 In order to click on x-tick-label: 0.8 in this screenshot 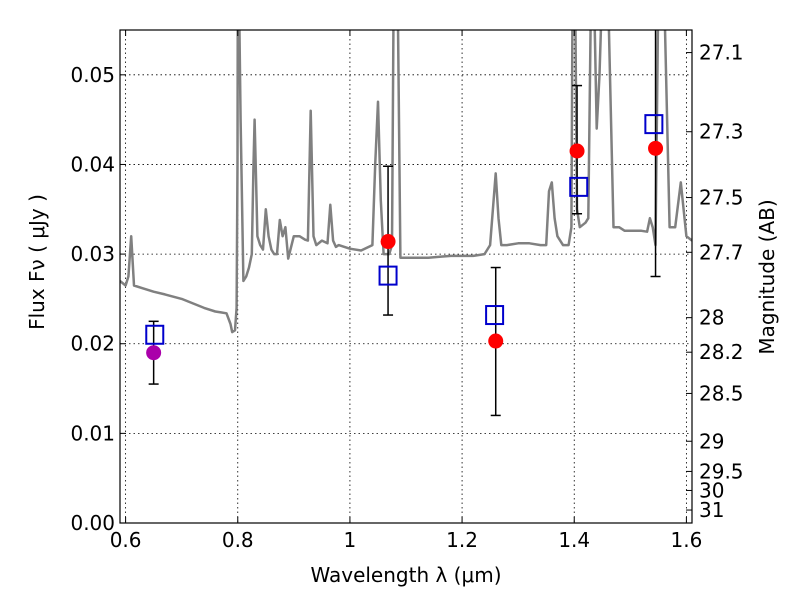, I will do `click(238, 540)`.